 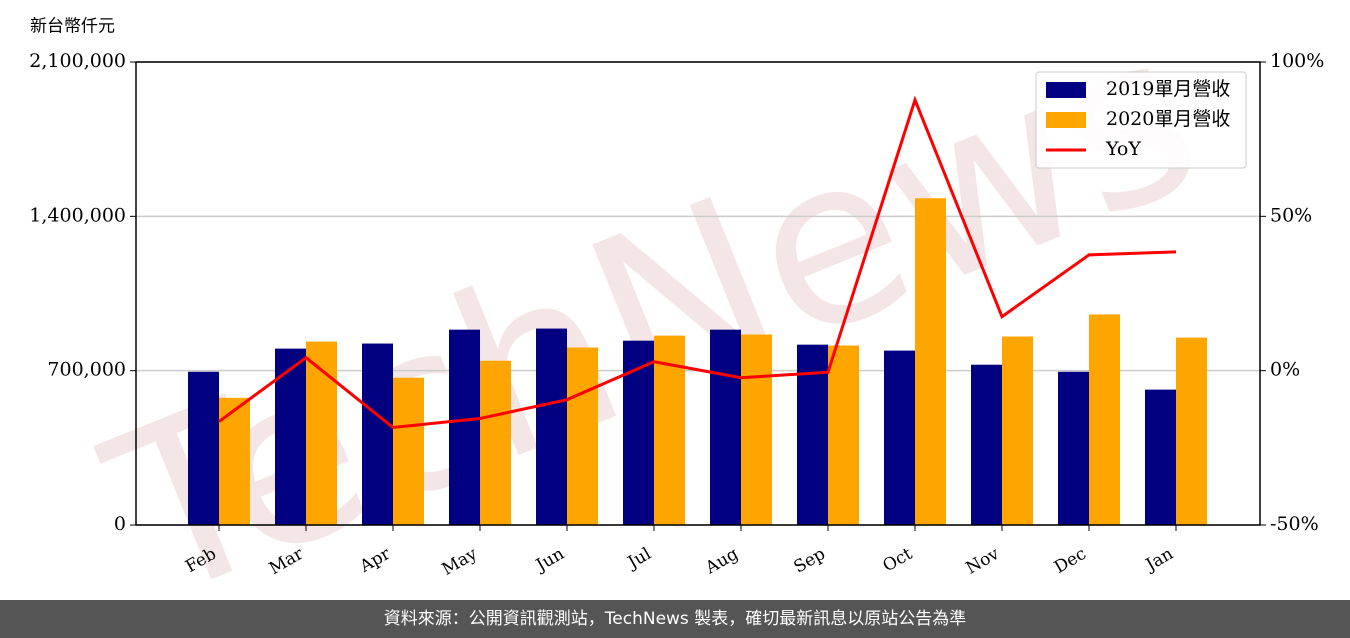 What do you see at coordinates (86, 370) in the screenshot?
I see `y-tick-label: 700,000` at bounding box center [86, 370].